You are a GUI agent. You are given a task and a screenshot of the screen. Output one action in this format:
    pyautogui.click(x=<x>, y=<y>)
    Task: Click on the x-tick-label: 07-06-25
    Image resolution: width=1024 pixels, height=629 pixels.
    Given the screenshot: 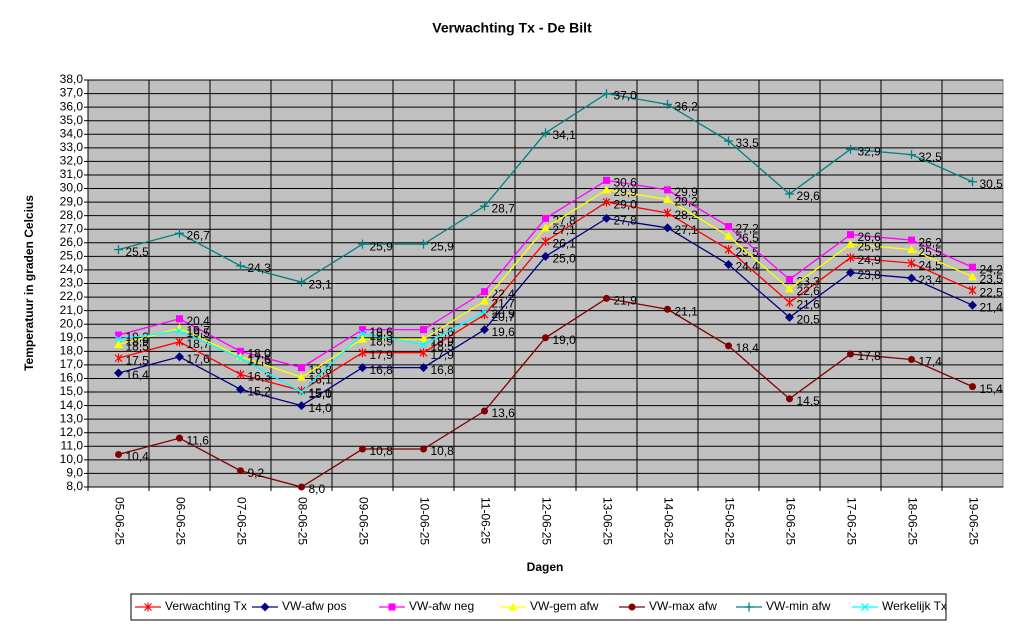 What is the action you would take?
    pyautogui.click(x=241, y=521)
    